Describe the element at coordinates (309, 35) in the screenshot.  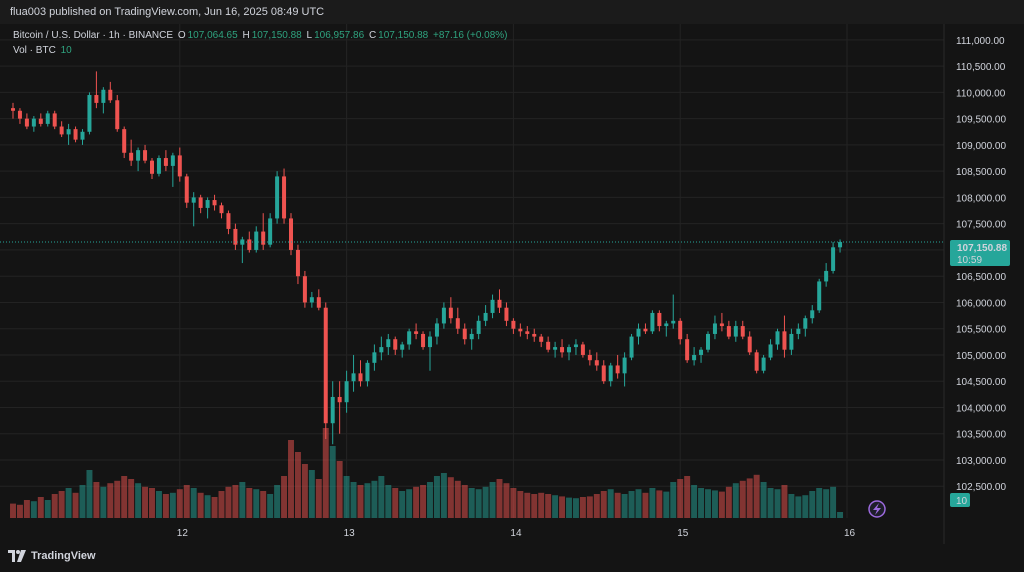
I see `low-label: L` at that location.